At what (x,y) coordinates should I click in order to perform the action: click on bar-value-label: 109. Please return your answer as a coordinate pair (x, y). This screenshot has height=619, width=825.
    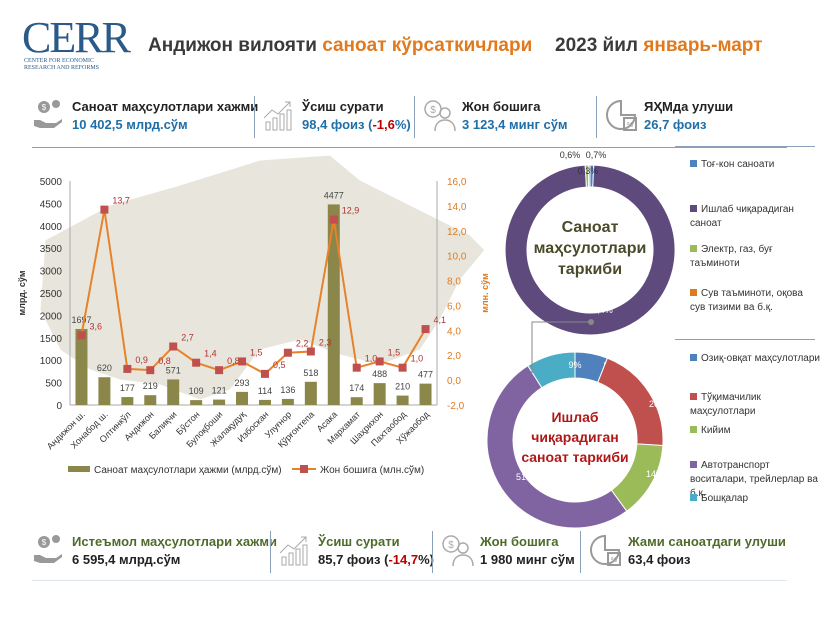
    Looking at the image, I should click on (196, 391).